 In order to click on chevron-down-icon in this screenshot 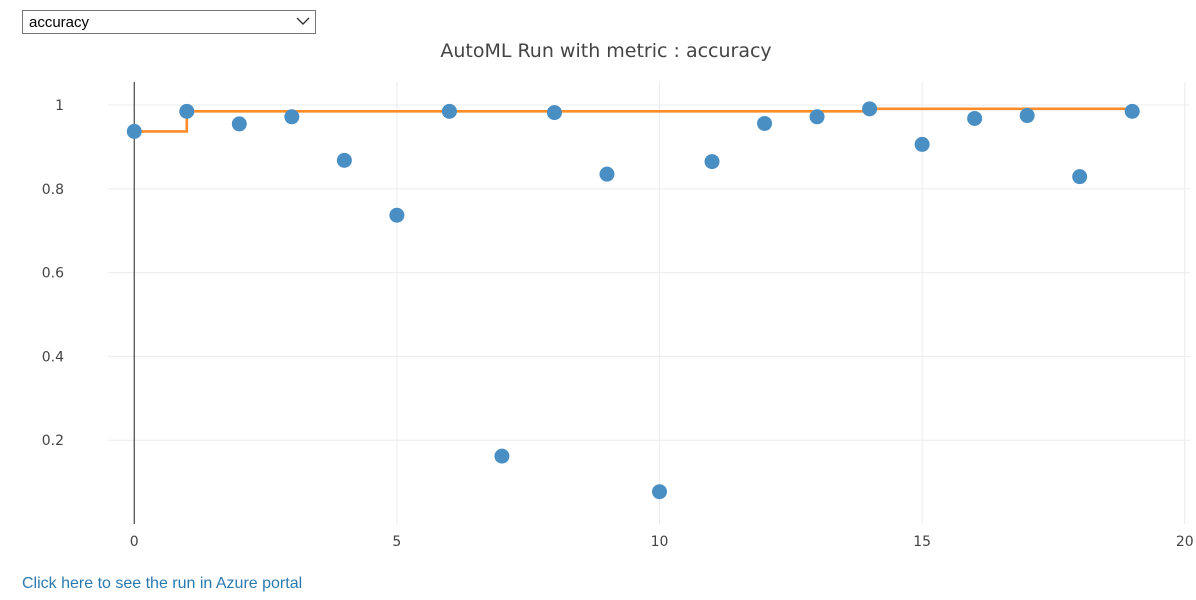, I will do `click(303, 21)`.